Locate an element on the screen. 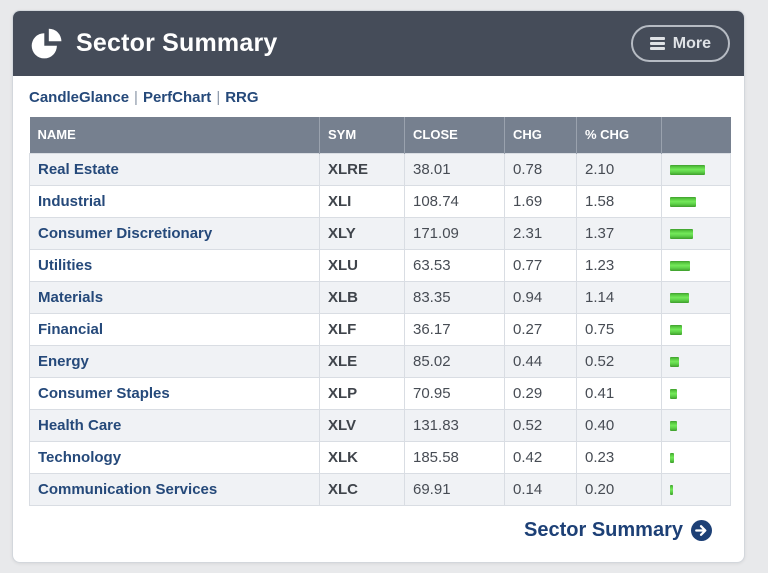 This screenshot has height=573, width=768. close-cell: 83.35 is located at coordinates (454, 297).